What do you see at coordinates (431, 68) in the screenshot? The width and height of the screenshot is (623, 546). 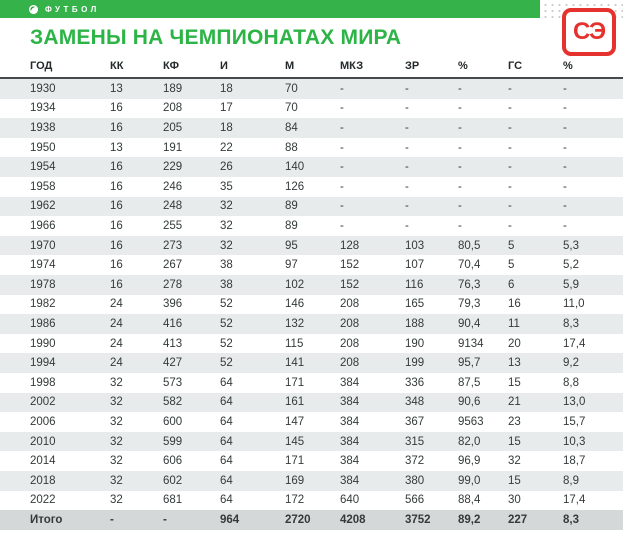 I see `header-cell: ЗР` at bounding box center [431, 68].